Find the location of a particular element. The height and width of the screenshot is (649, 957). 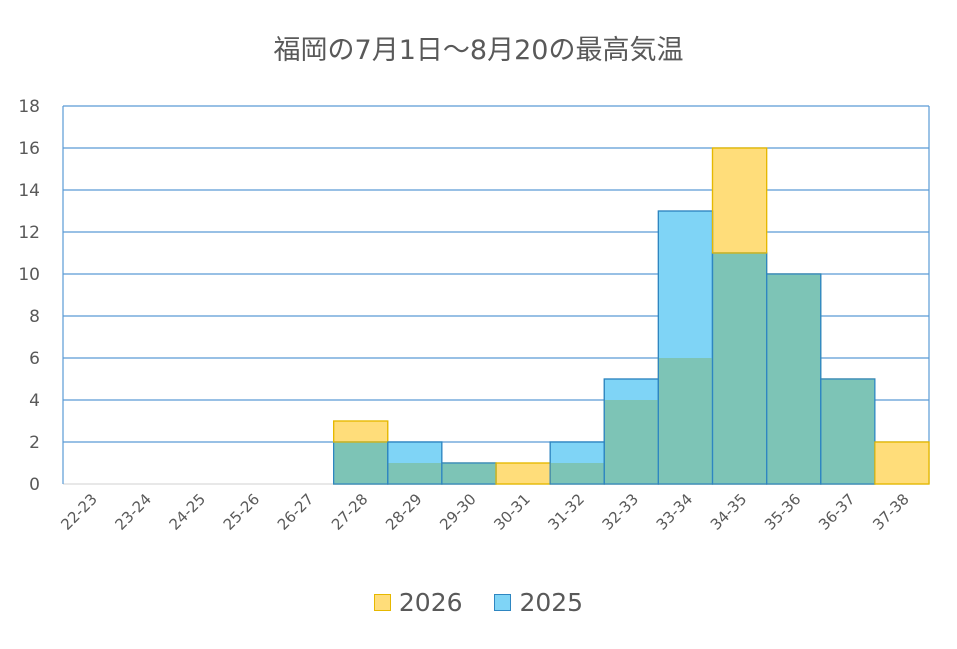

x-tick-23-24: 23-24 is located at coordinates (133, 512).